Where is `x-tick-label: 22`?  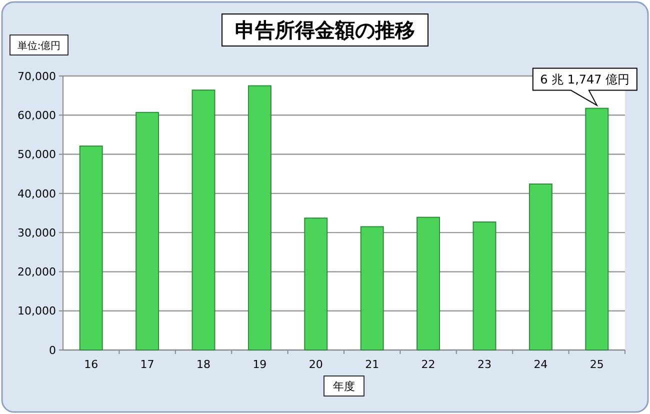
x-tick-label: 22 is located at coordinates (428, 364).